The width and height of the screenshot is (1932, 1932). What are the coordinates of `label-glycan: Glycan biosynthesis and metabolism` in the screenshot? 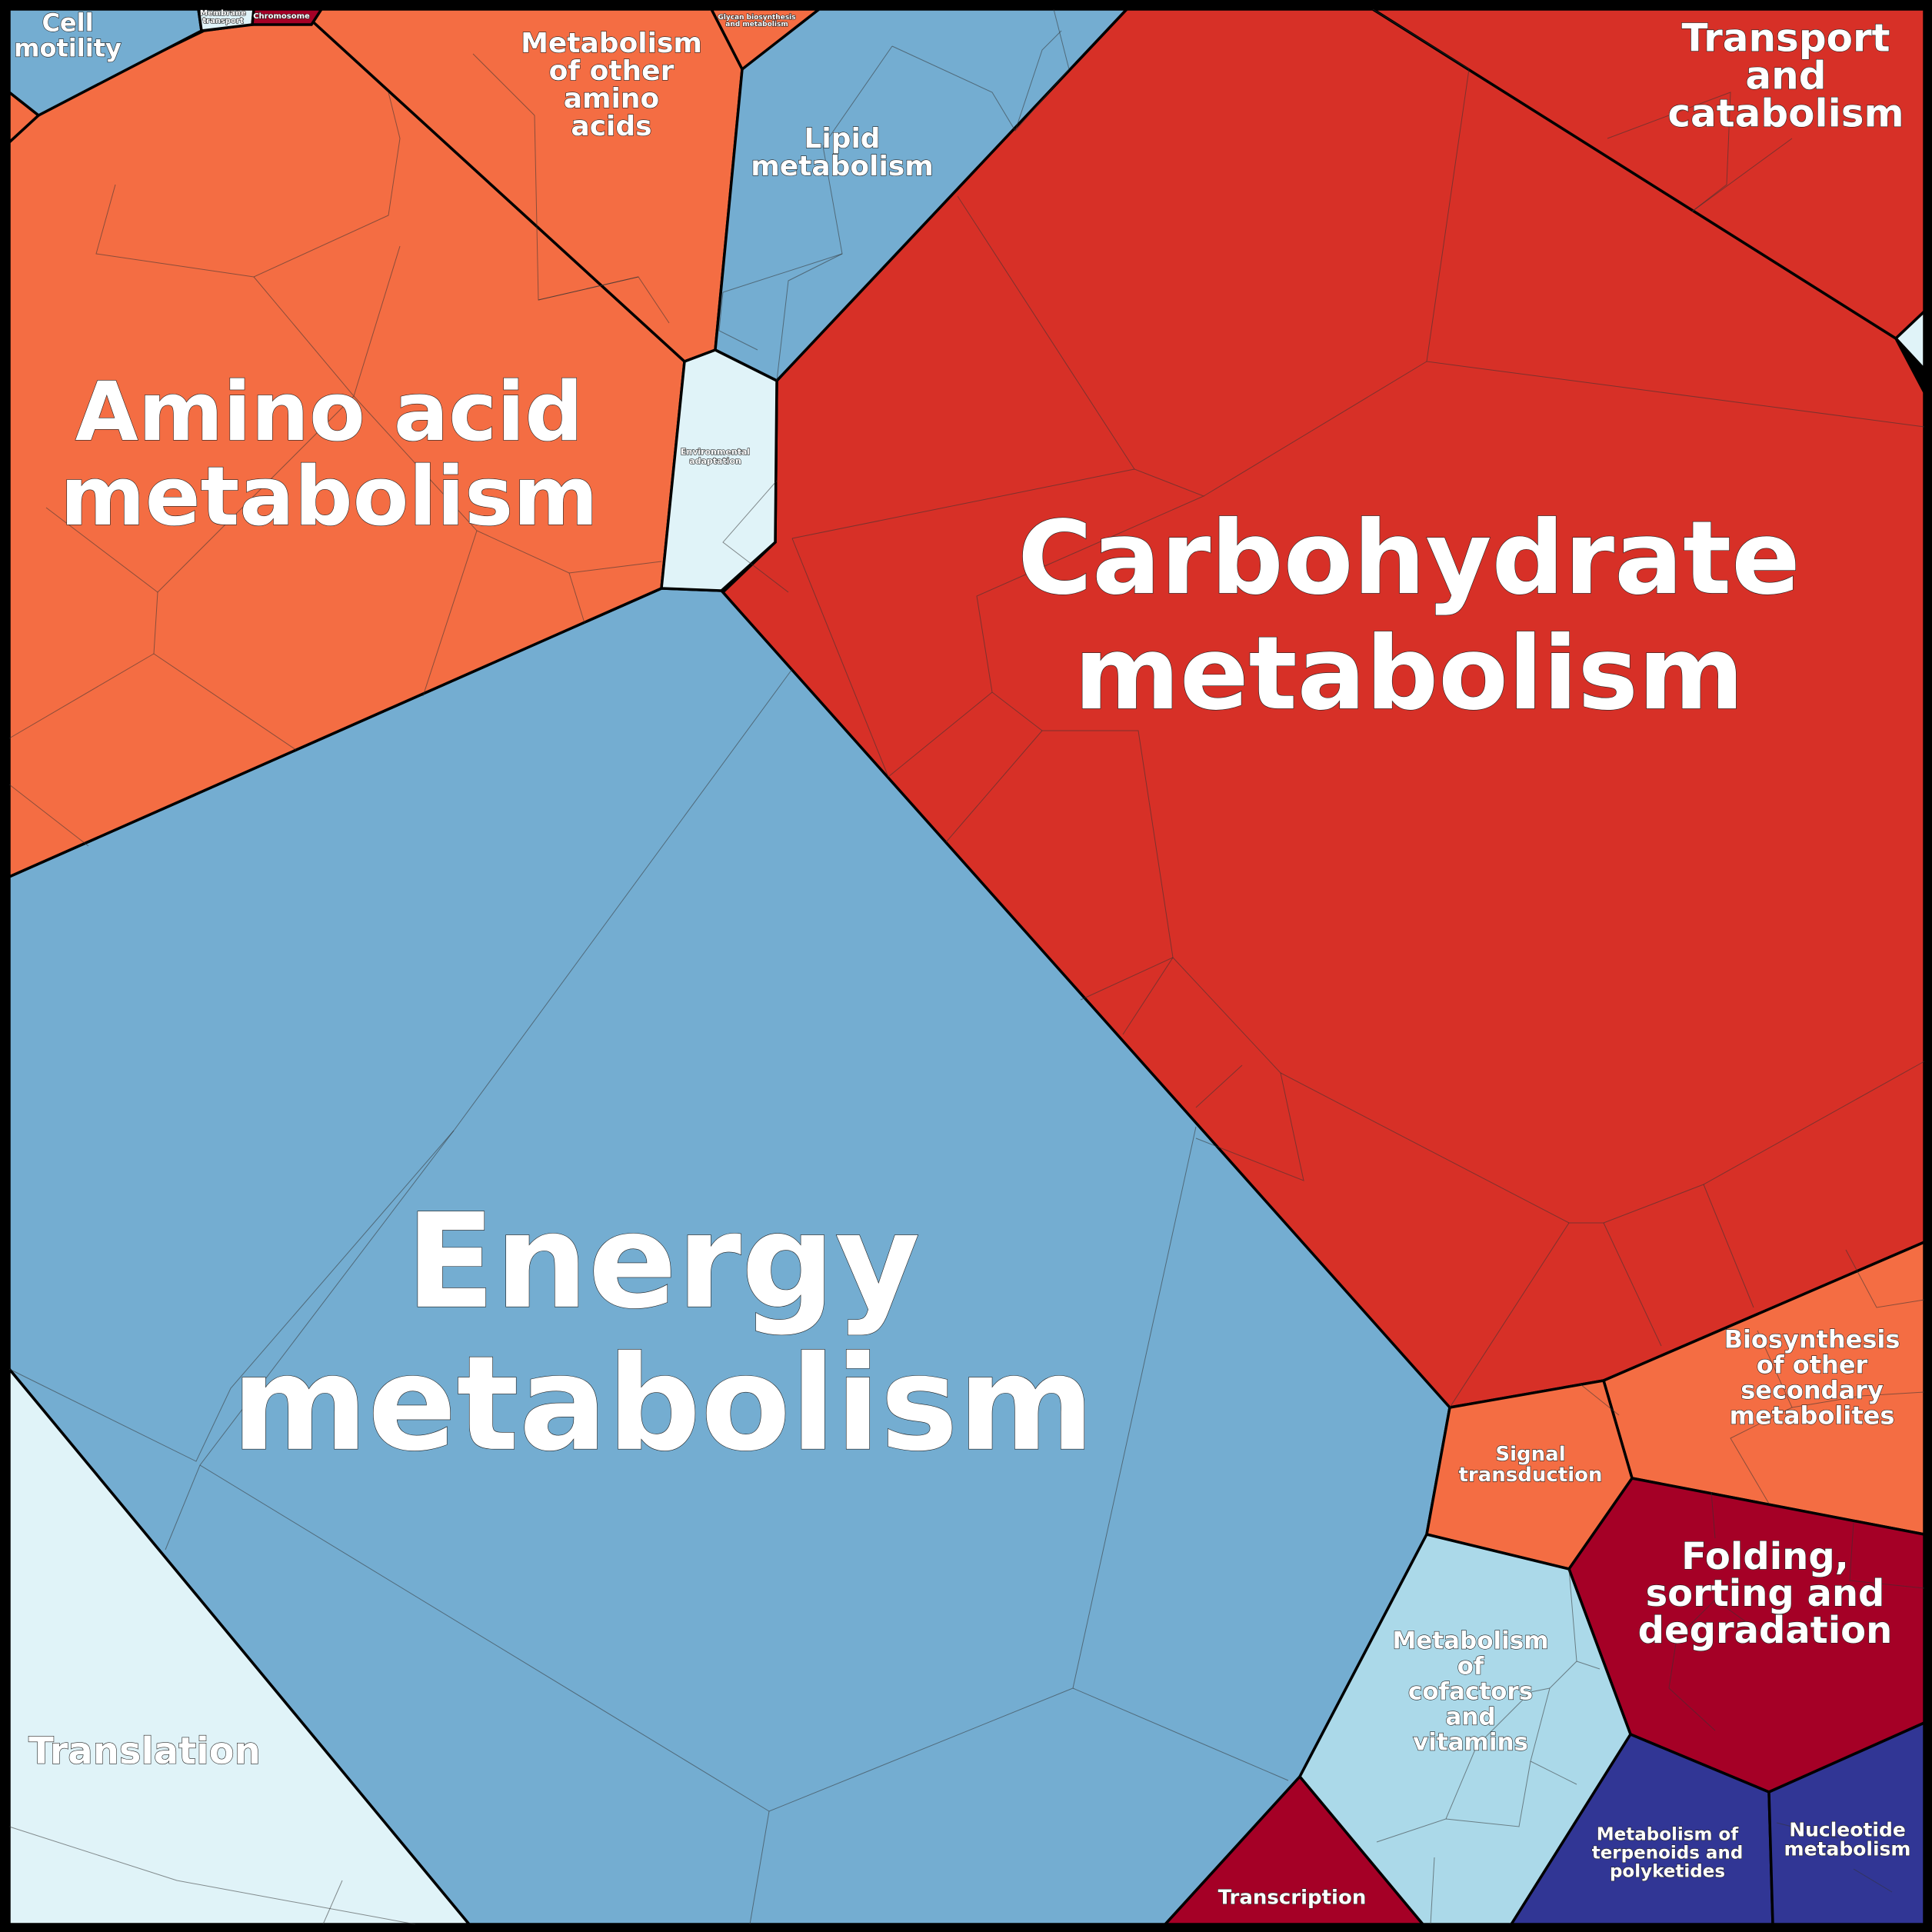 It's located at (756, 21).